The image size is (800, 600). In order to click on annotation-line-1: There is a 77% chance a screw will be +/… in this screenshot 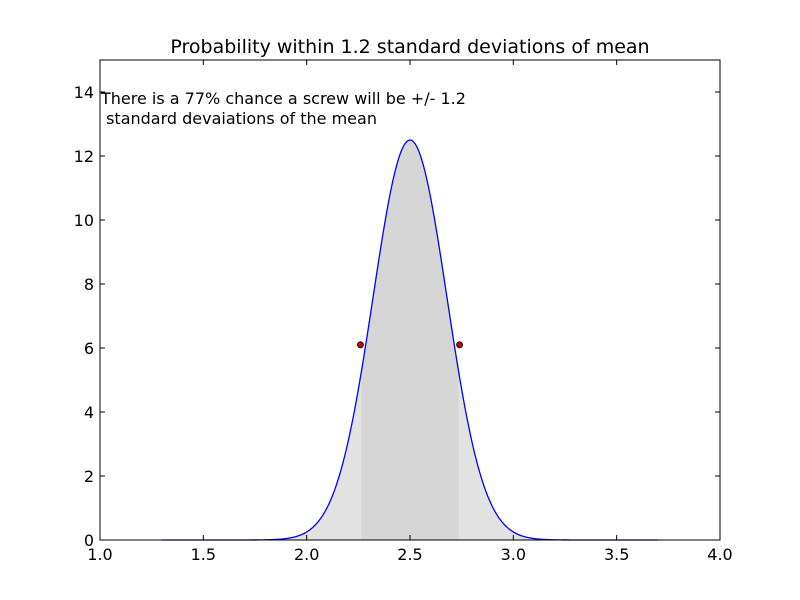, I will do `click(283, 98)`.